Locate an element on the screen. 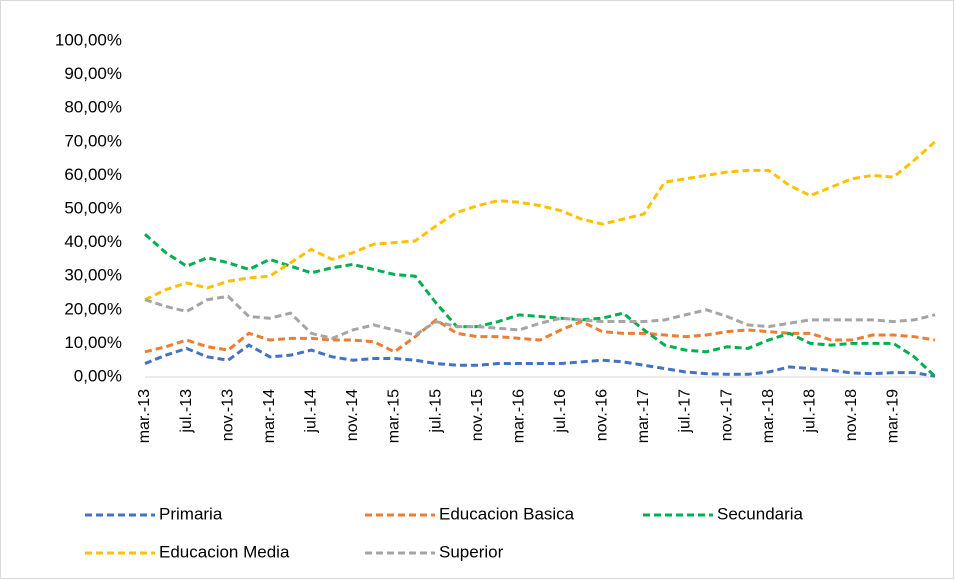  x-tick-label: nov.-18 is located at coordinates (851, 415).